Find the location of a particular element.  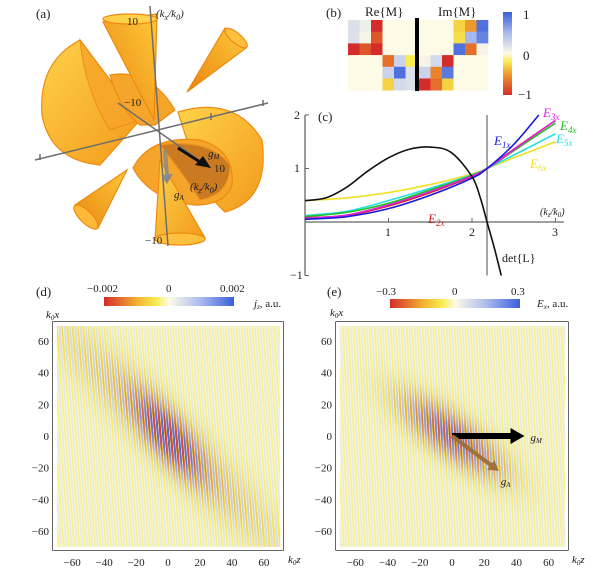

kx-axis is located at coordinates (159, 126).